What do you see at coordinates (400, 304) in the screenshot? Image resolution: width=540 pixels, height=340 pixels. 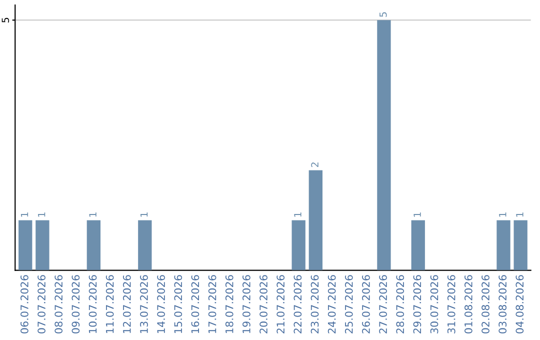 I see `x-tick-label: 28.07.2026` at bounding box center [400, 304].